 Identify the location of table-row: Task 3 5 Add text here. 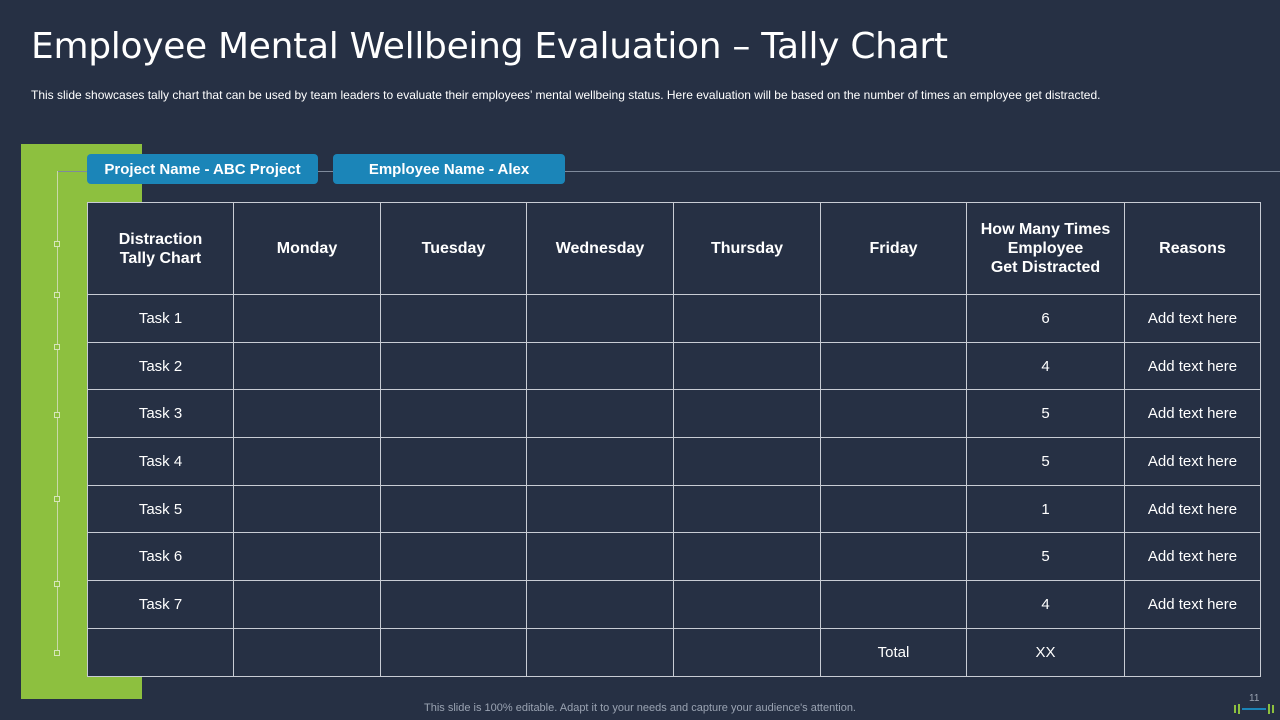
(674, 414).